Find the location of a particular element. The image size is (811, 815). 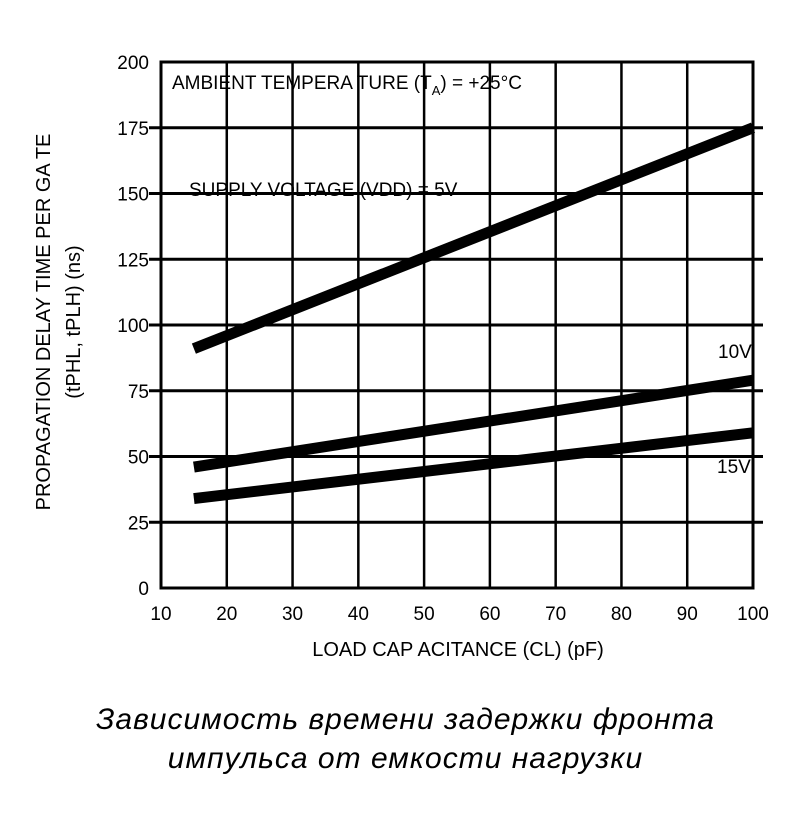

x-tick-label: 40 is located at coordinates (358, 614).